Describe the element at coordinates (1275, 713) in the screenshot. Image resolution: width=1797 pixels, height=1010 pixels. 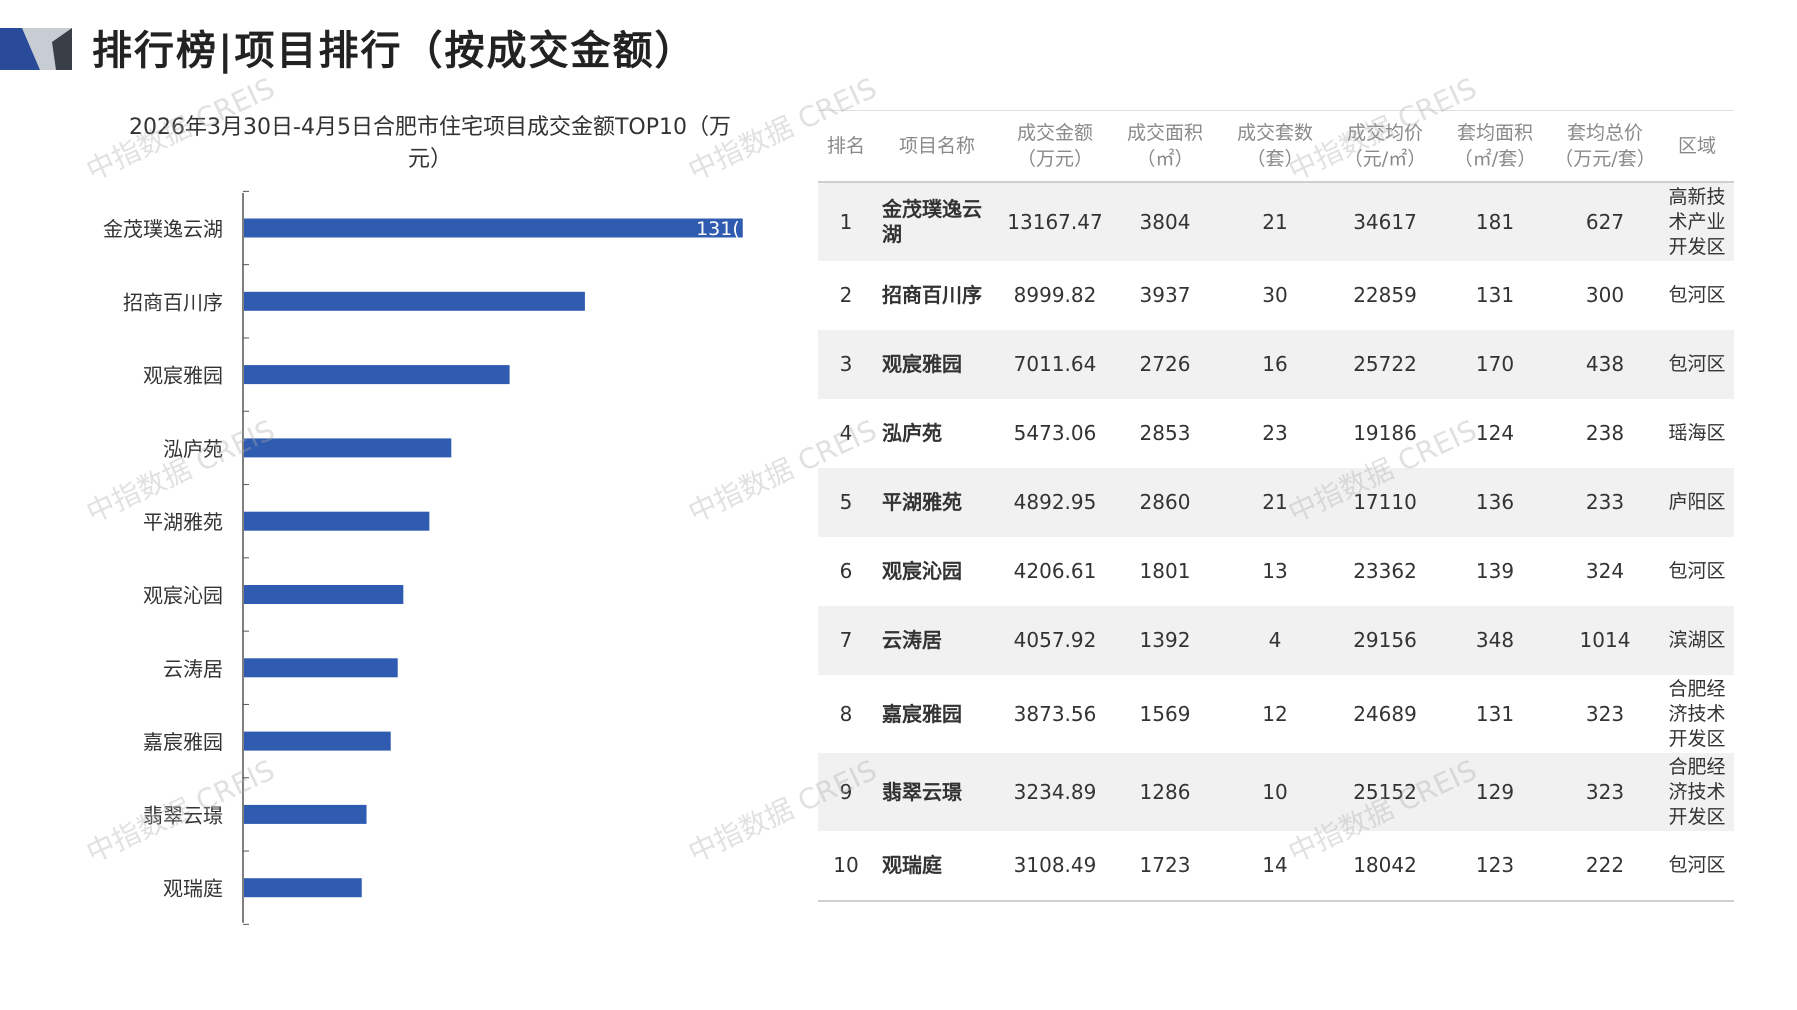
I see `table-cell: 12` at that location.